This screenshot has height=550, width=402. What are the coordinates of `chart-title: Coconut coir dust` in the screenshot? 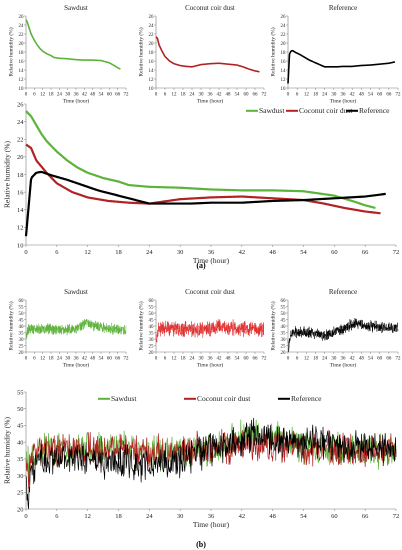 It's located at (210, 8).